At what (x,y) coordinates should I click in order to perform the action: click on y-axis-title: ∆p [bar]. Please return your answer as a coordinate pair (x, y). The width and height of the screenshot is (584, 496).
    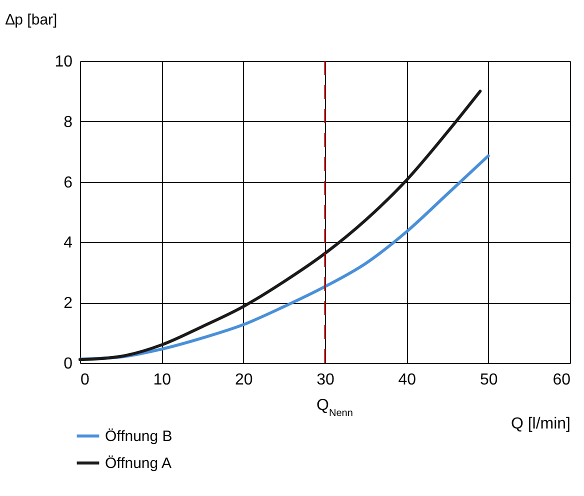
    Looking at the image, I should click on (32, 20).